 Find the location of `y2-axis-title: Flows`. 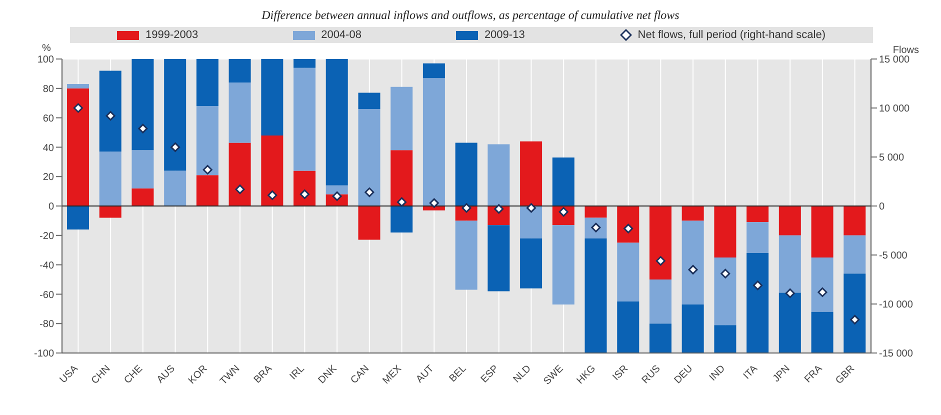

y2-axis-title: Flows is located at coordinates (905, 50).